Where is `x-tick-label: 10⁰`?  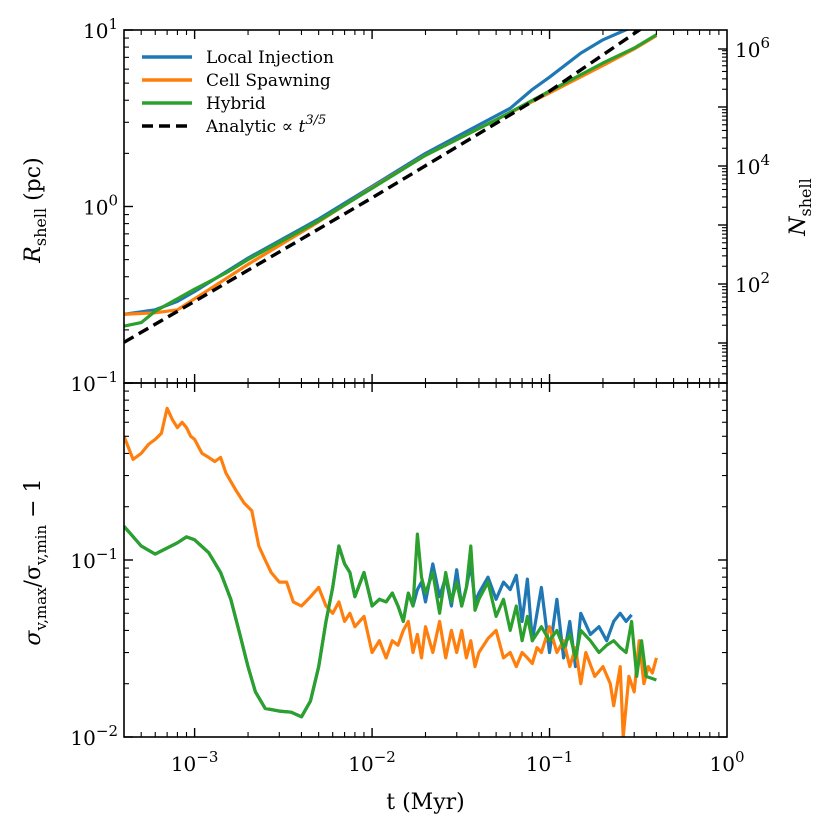
x-tick-label: 10⁰ is located at coordinates (727, 762).